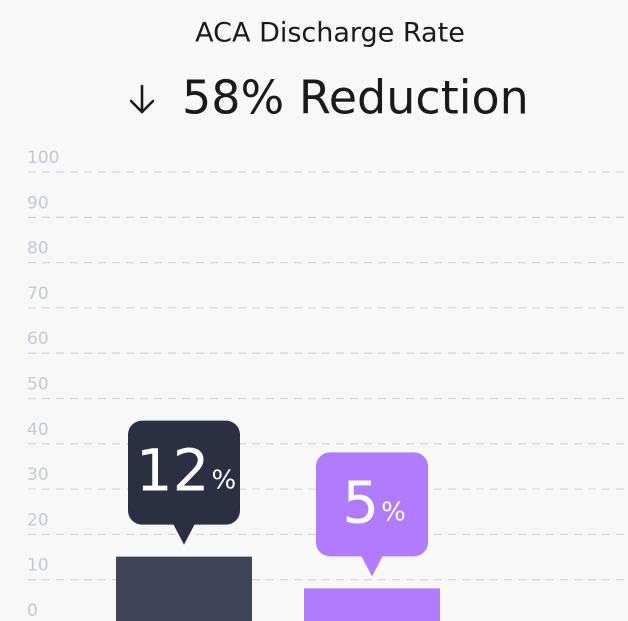  Describe the element at coordinates (38, 294) in the screenshot. I see `y-tick-label: 70` at that location.